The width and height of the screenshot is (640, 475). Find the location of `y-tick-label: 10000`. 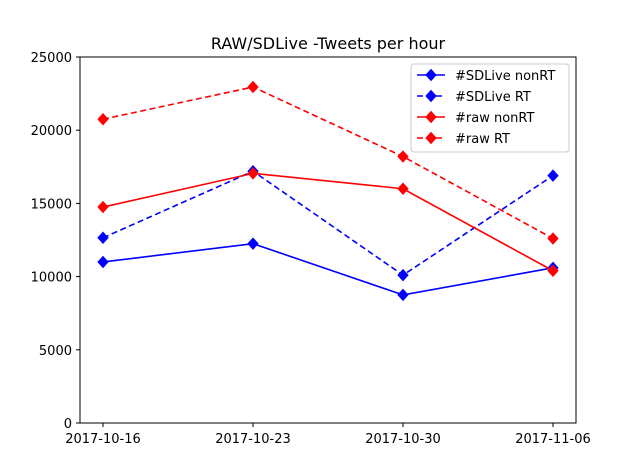

y-tick-label: 10000 is located at coordinates (51, 278).